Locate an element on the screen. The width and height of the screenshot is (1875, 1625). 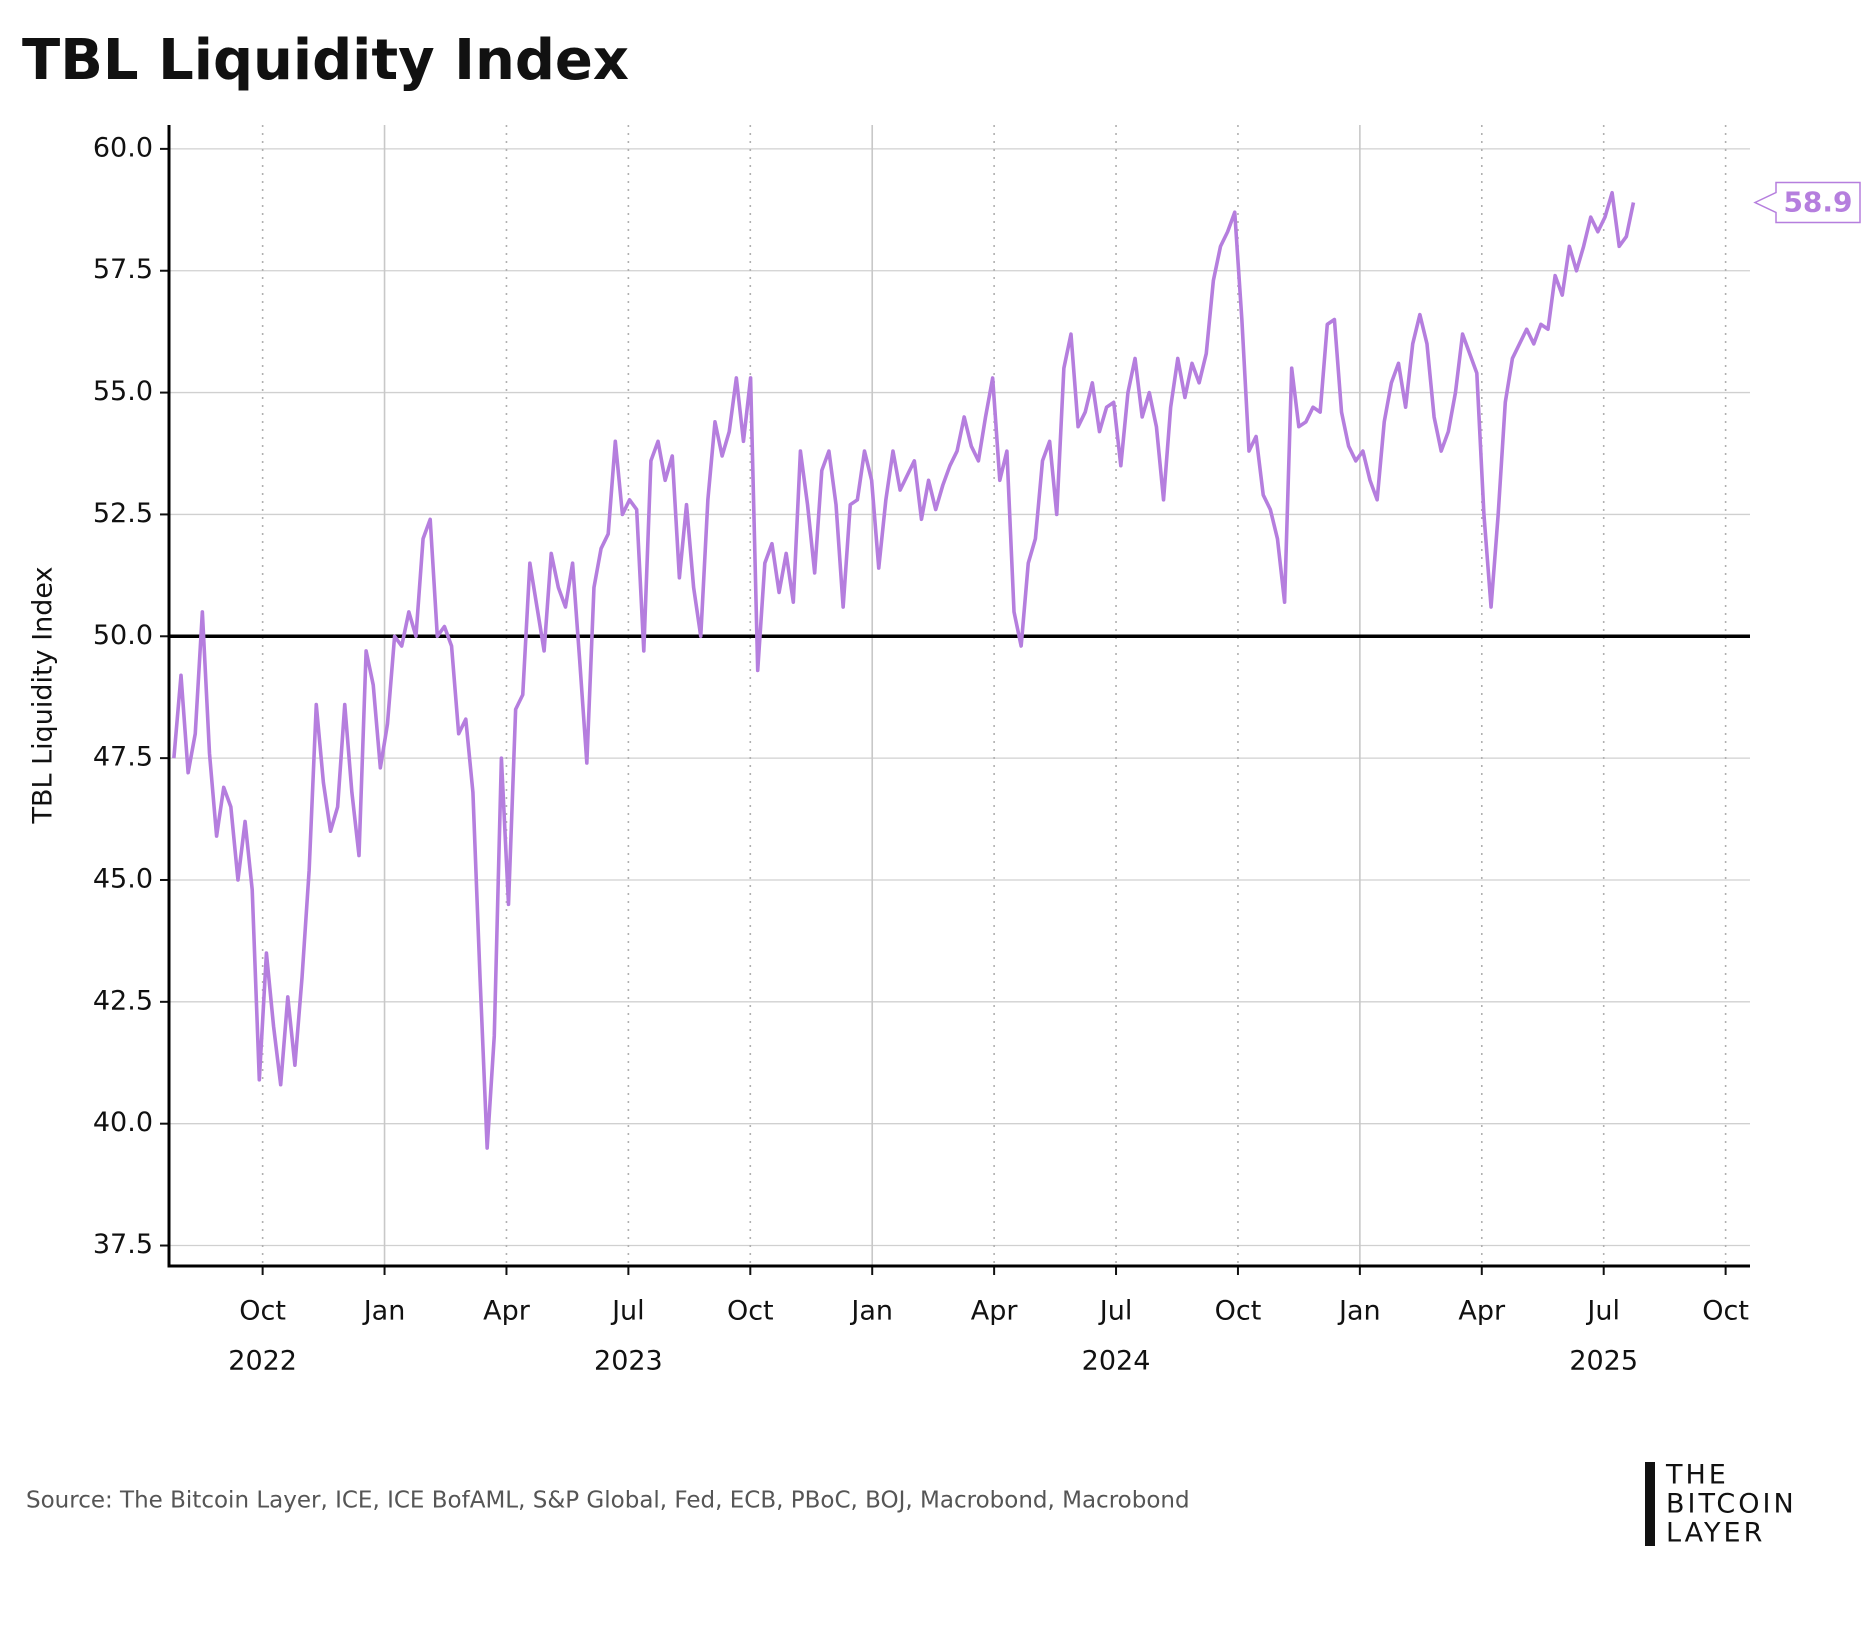
x-year-label: 2022 is located at coordinates (262, 1361).